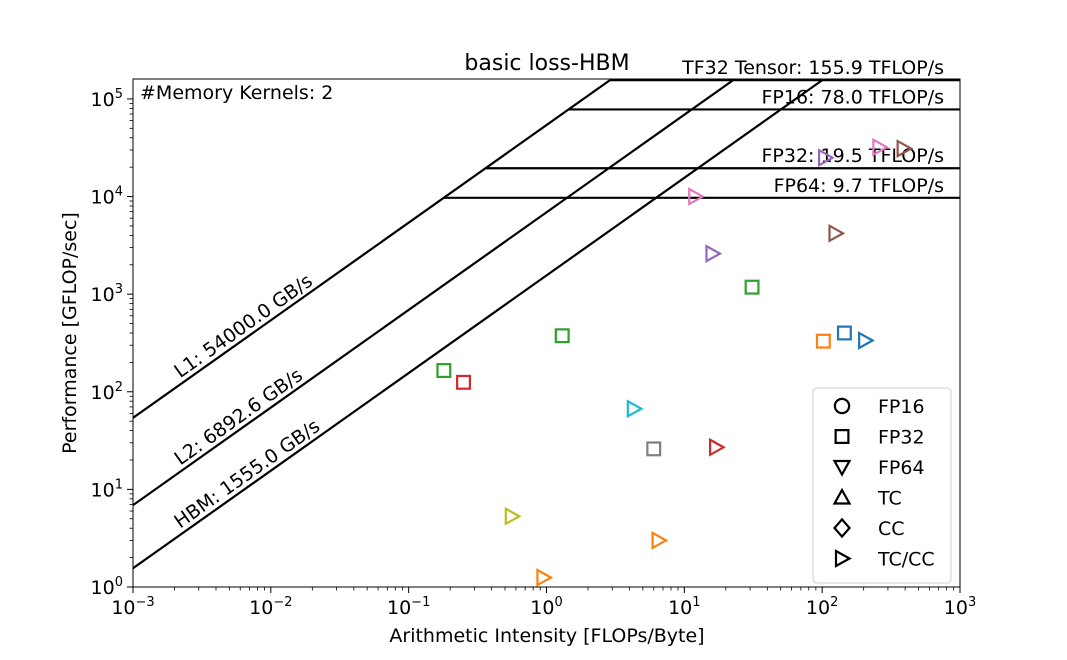  Describe the element at coordinates (546, 607) in the screenshot. I see `x-tick-label: 10⁰` at that location.